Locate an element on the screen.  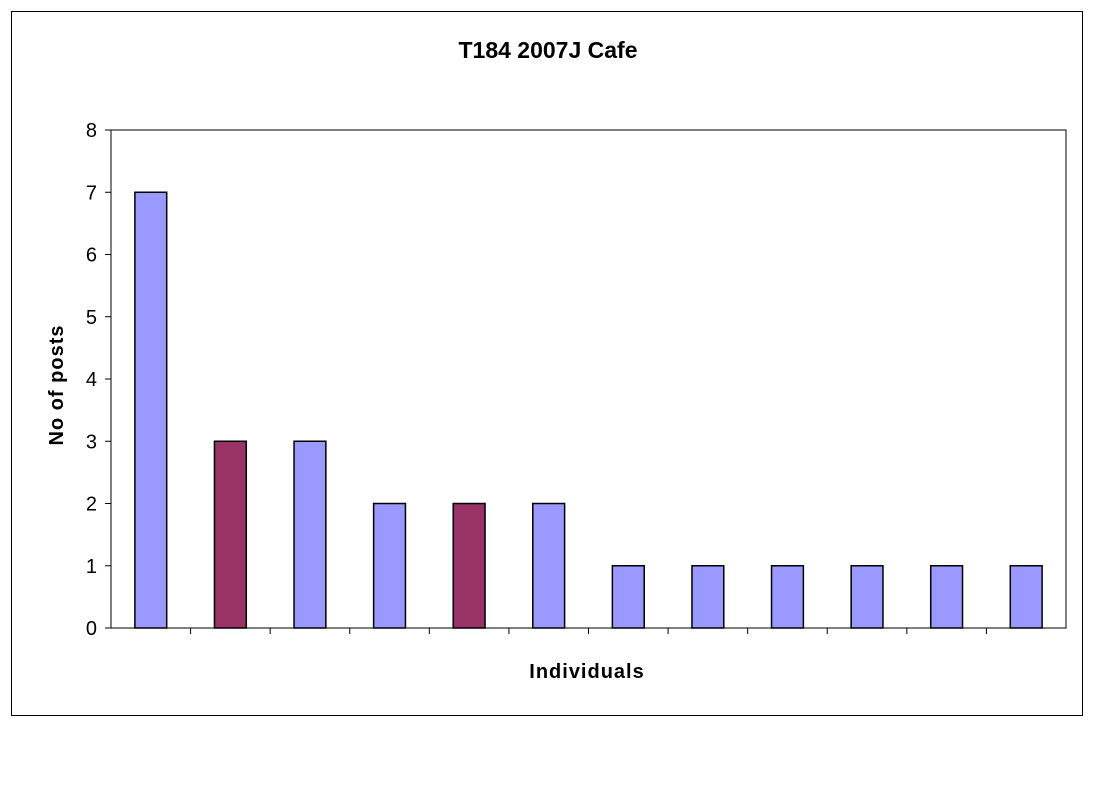
x-axis-title: Individuals is located at coordinates (586, 672).